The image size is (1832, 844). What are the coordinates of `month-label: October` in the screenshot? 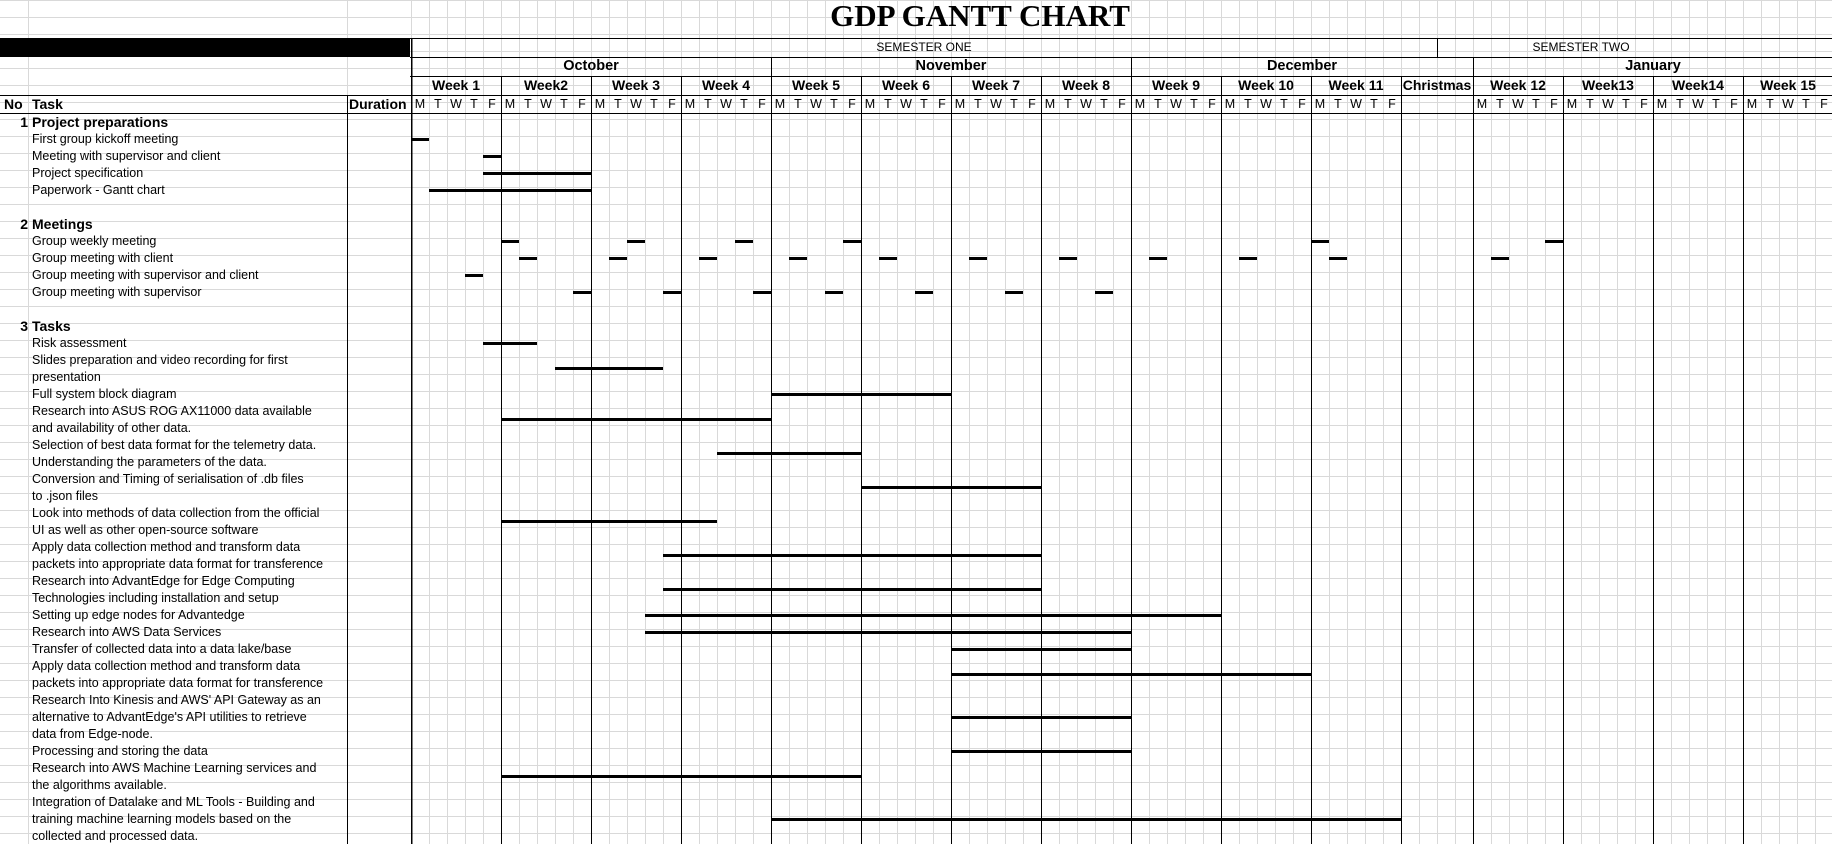 It's located at (591, 66).